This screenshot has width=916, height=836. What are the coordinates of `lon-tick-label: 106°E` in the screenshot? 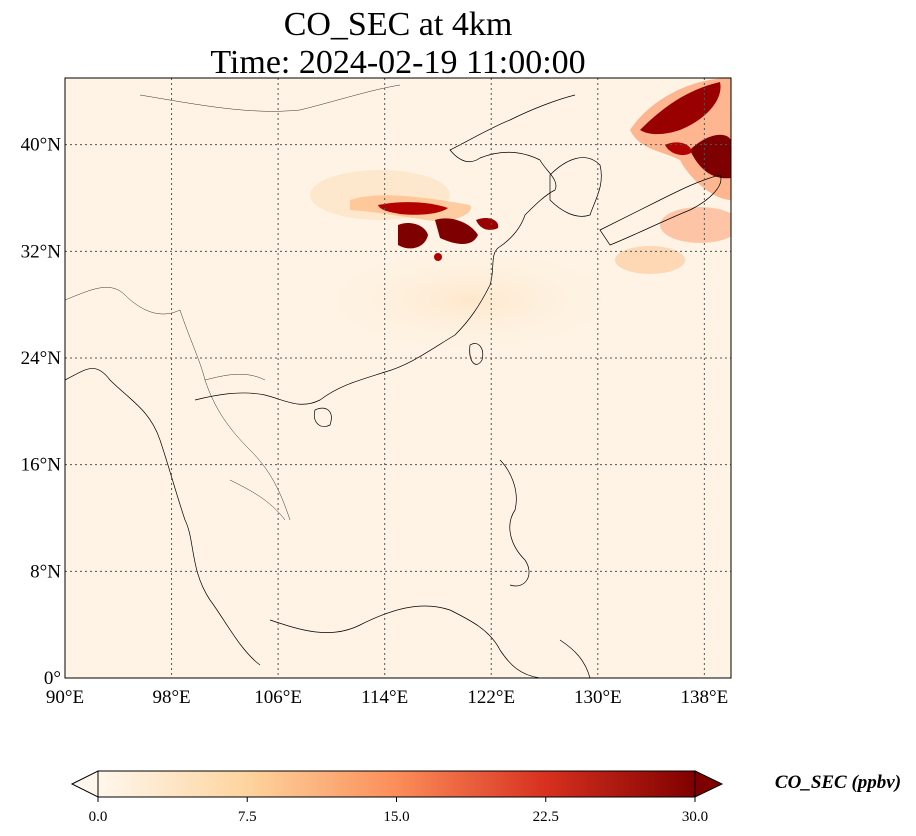 It's located at (278, 697).